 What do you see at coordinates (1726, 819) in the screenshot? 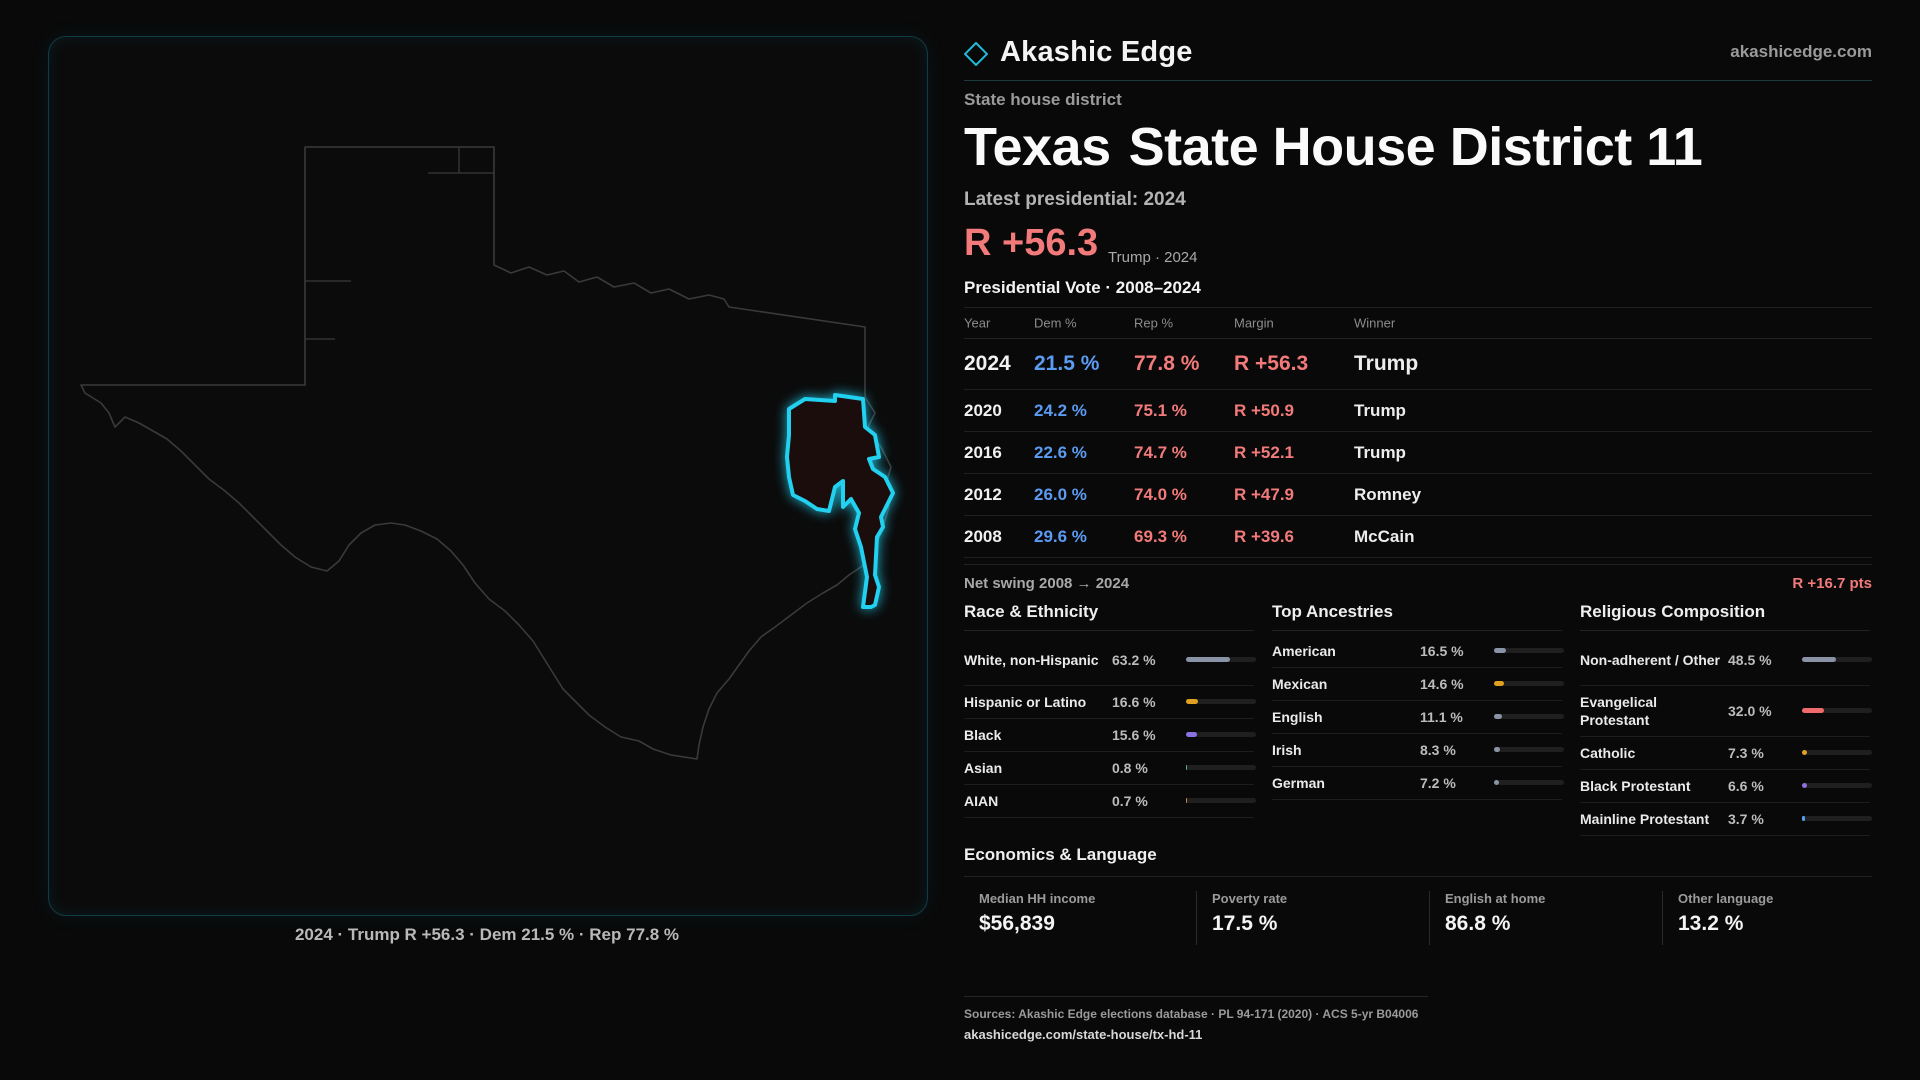
I see `stat-row: Mainline Protestant 3.7 %` at bounding box center [1726, 819].